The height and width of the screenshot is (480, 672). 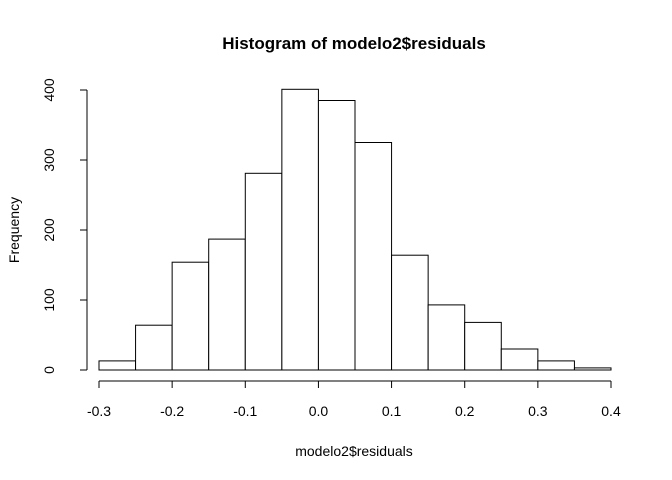 What do you see at coordinates (49, 300) in the screenshot?
I see `y-tick-label: 100` at bounding box center [49, 300].